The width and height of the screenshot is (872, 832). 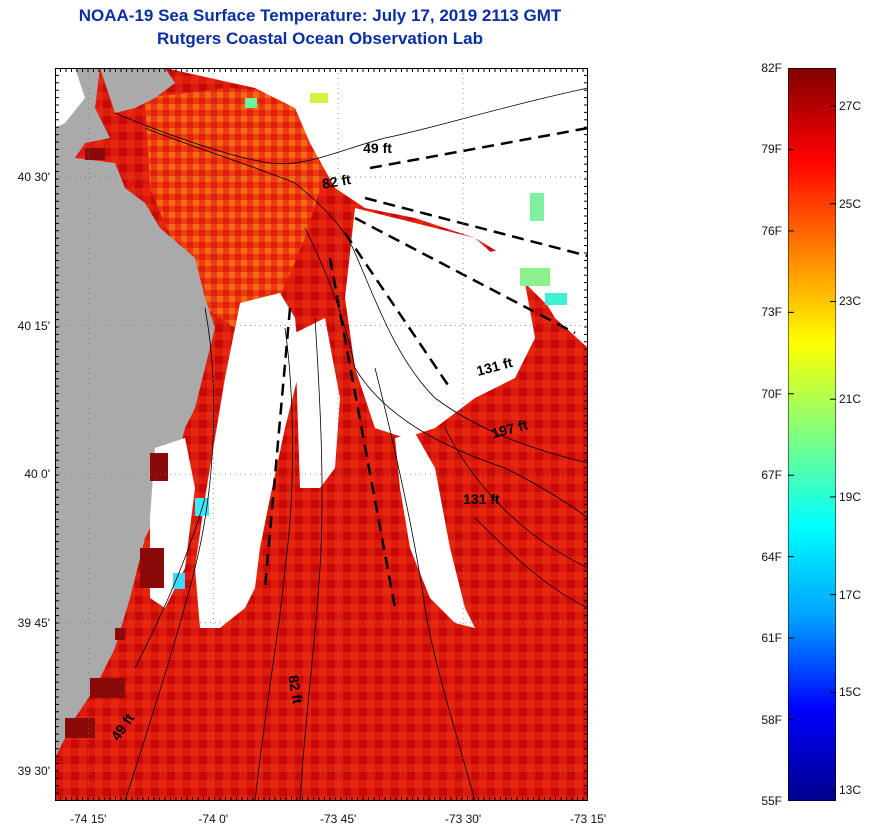 I want to click on colorbar-c-label: 13C, so click(x=850, y=790).